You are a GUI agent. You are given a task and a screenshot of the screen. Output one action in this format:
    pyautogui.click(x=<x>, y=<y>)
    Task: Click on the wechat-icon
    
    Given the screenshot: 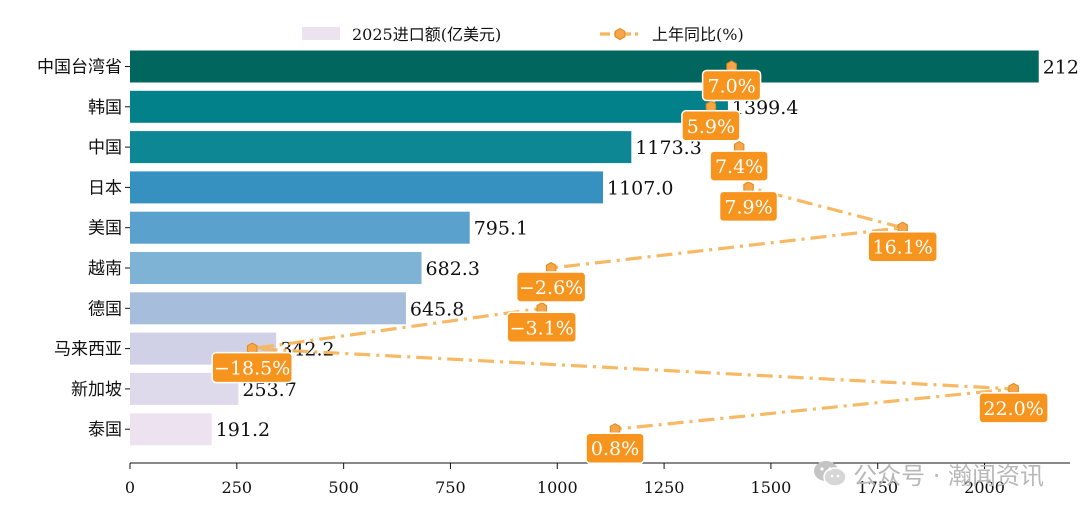 What is the action you would take?
    pyautogui.click(x=830, y=473)
    